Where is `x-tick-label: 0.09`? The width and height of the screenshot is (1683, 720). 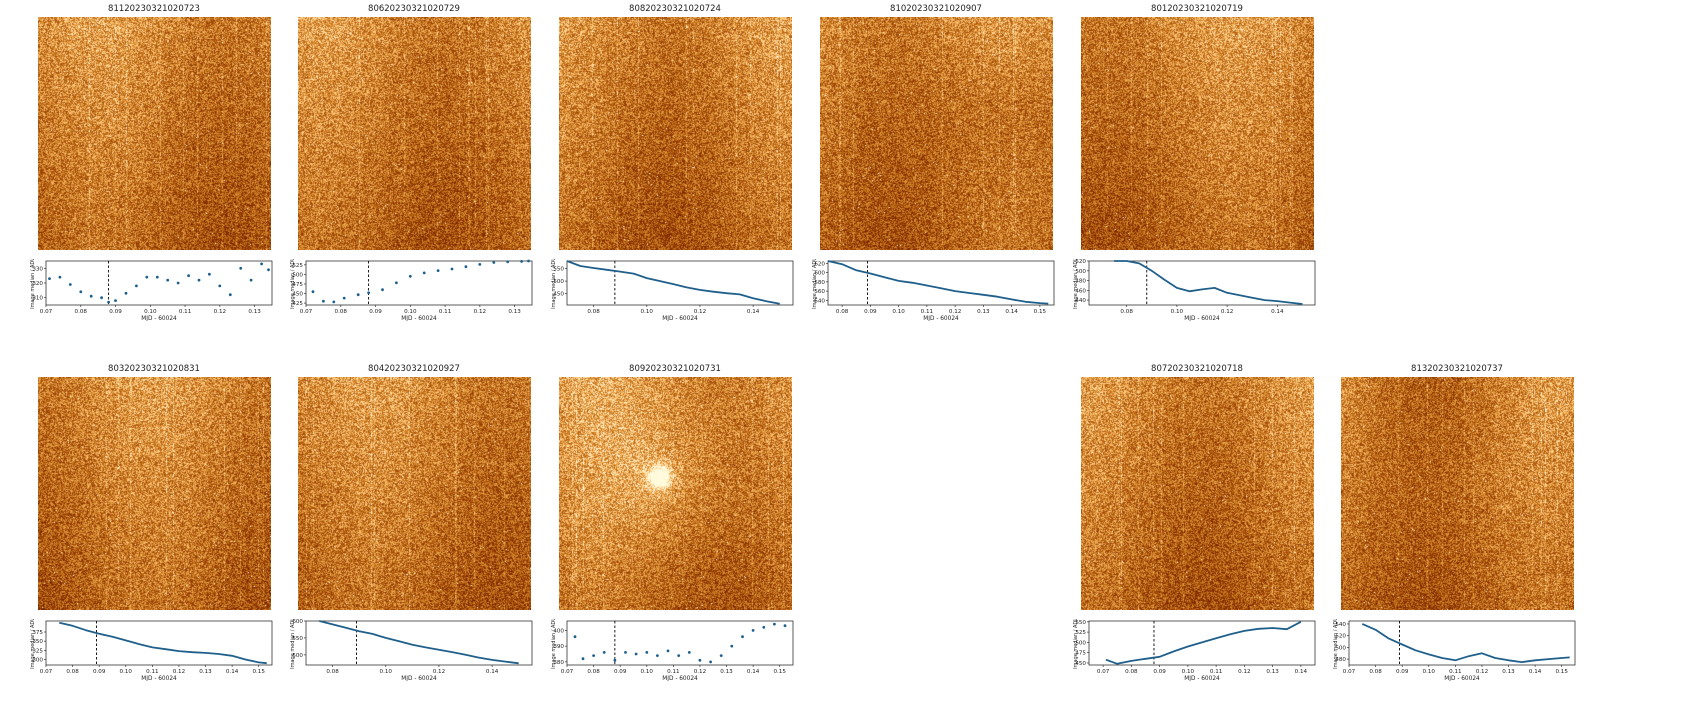 x-tick-label: 0.09 is located at coordinates (375, 312).